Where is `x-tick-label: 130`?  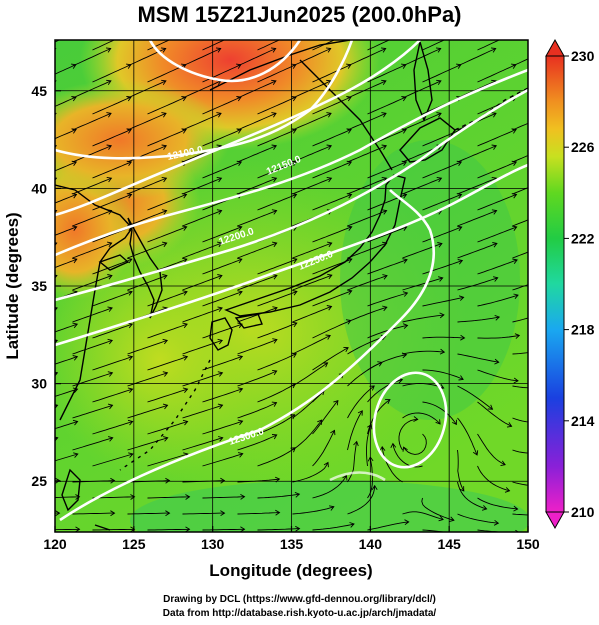 x-tick-label: 130 is located at coordinates (213, 544).